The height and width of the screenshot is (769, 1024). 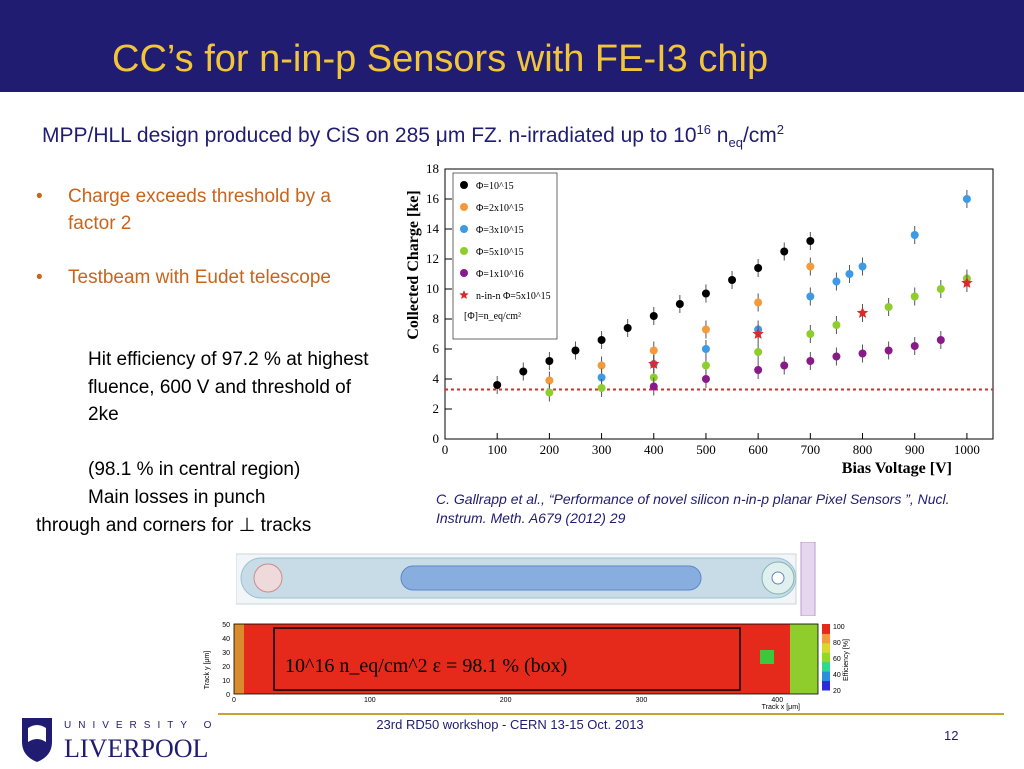 I want to click on colorbar-tick: 40, so click(x=837, y=675).